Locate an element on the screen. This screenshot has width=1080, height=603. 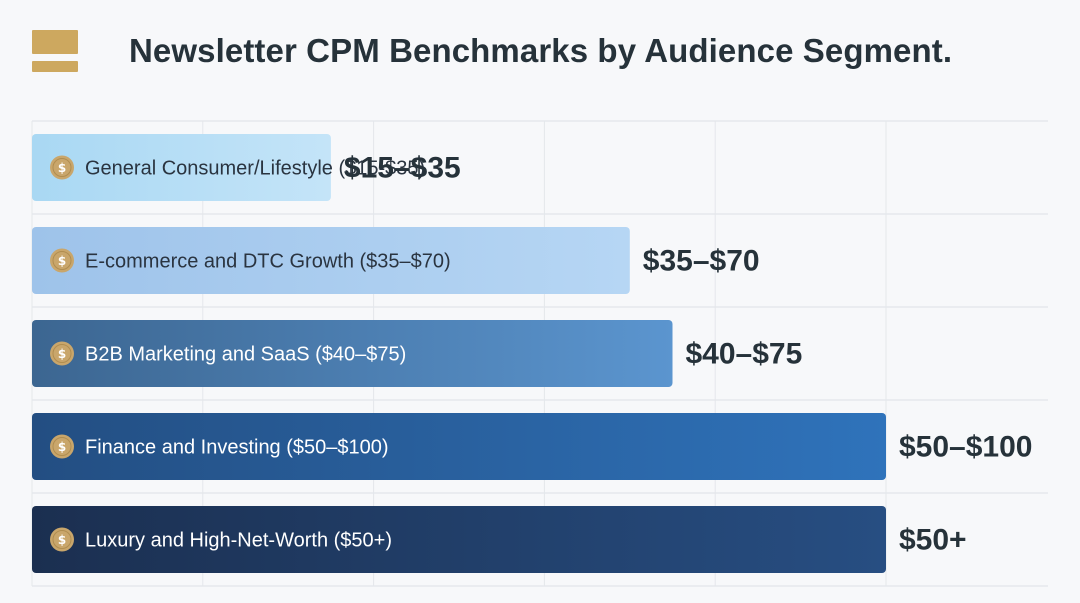
bar-category-label: E-commerce and DTC Growth ($35–$70) is located at coordinates (268, 262).